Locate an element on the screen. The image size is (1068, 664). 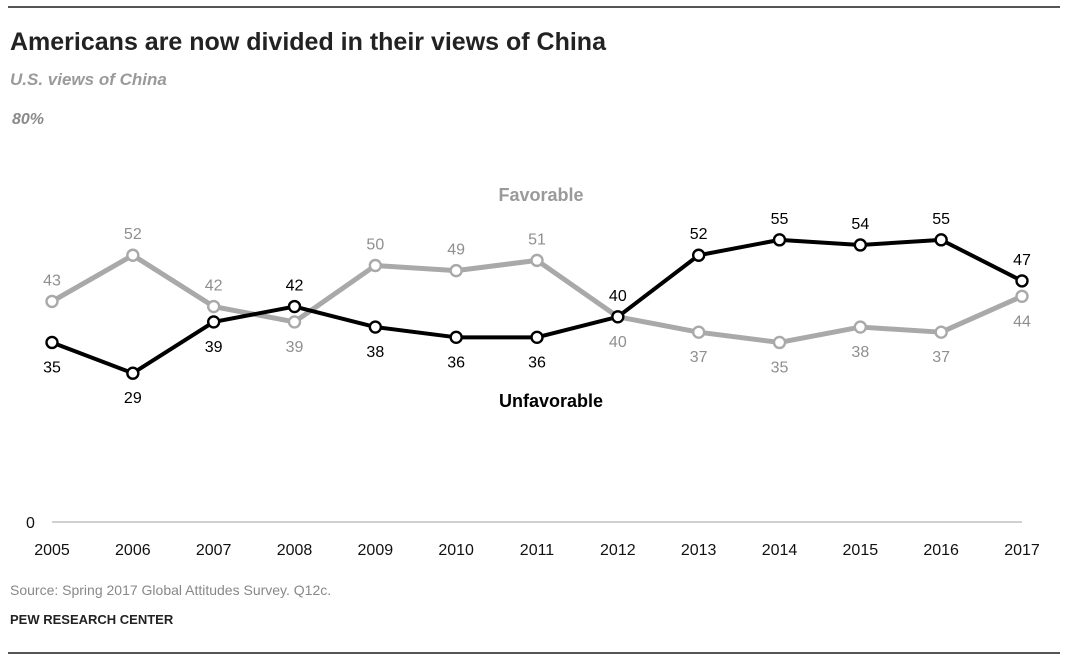
credit-line: PEW RESEARCH CENTER is located at coordinates (92, 619).